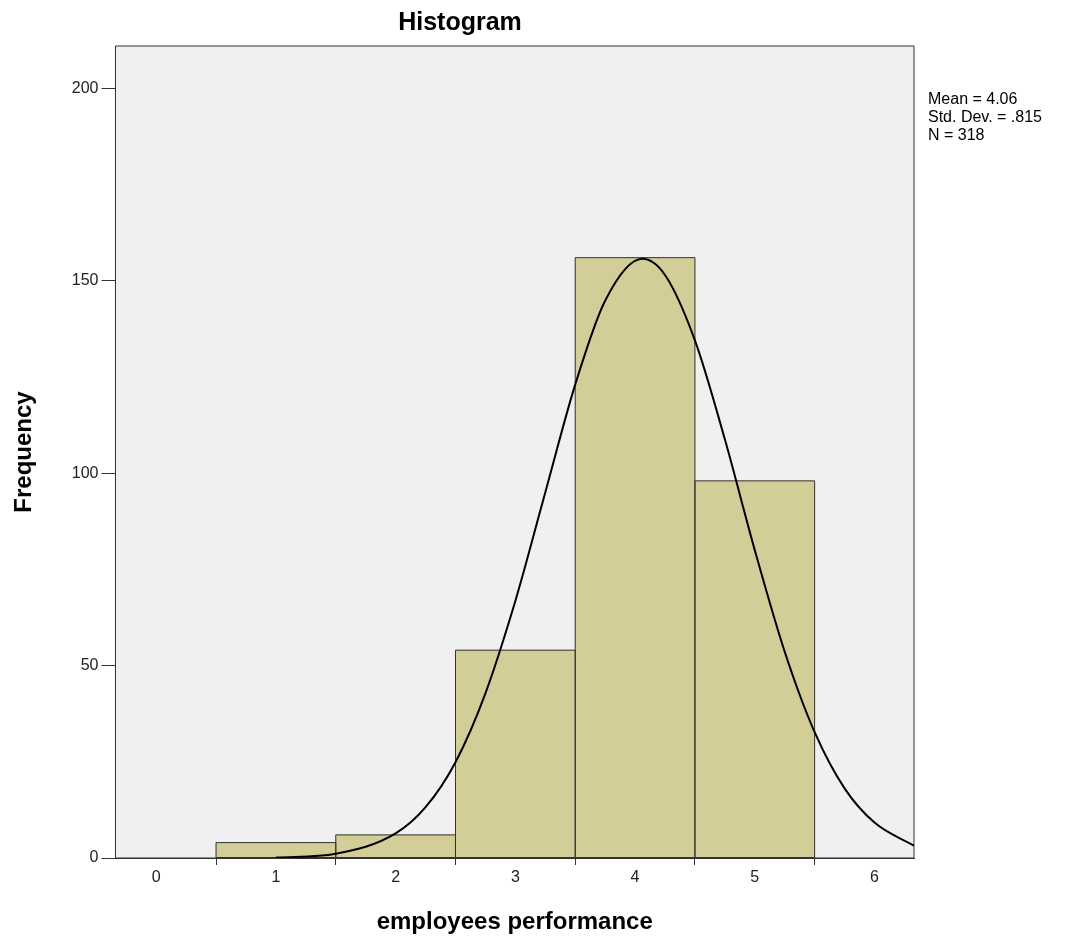 This screenshot has height=949, width=1086. What do you see at coordinates (23, 451) in the screenshot?
I see `y-axis-title: Frequency` at bounding box center [23, 451].